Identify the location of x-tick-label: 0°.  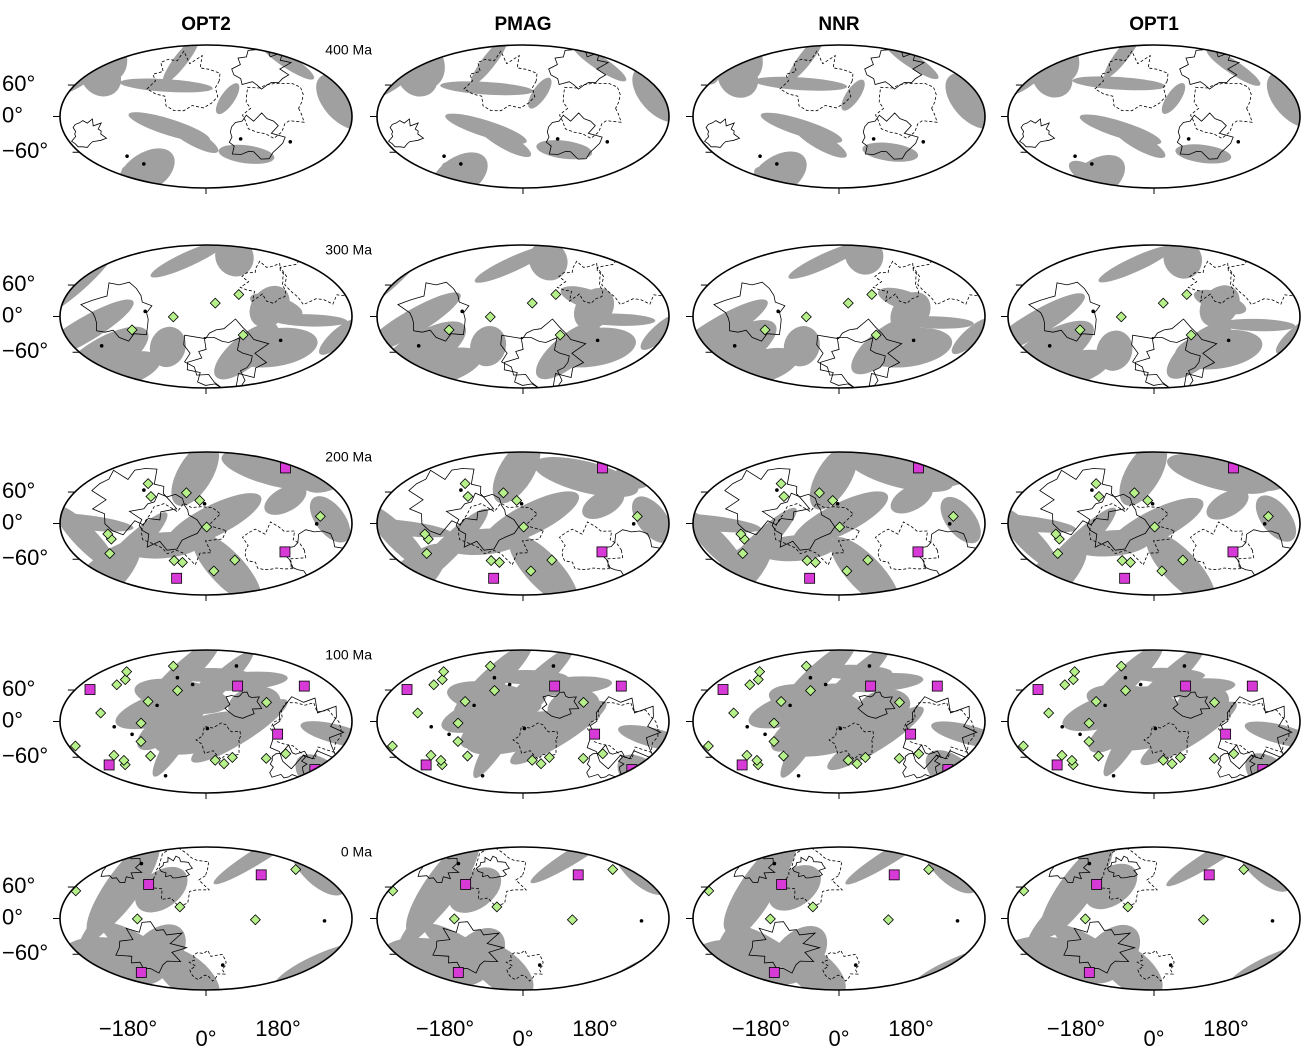
(1153, 1038).